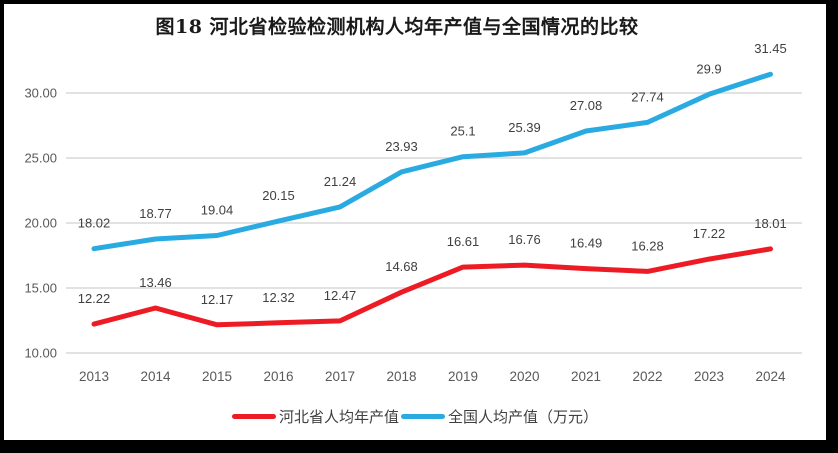  Describe the element at coordinates (524, 376) in the screenshot. I see `x-axis-tick-label: 2020` at that location.